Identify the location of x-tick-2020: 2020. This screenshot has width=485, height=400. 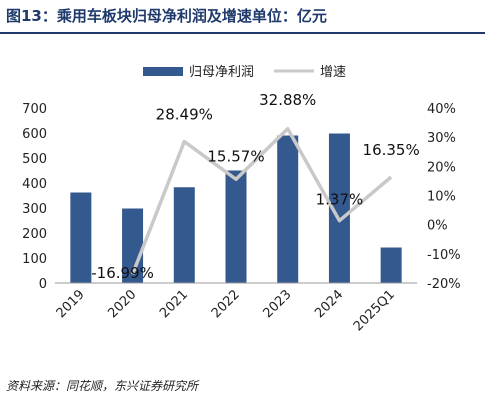
(122, 304).